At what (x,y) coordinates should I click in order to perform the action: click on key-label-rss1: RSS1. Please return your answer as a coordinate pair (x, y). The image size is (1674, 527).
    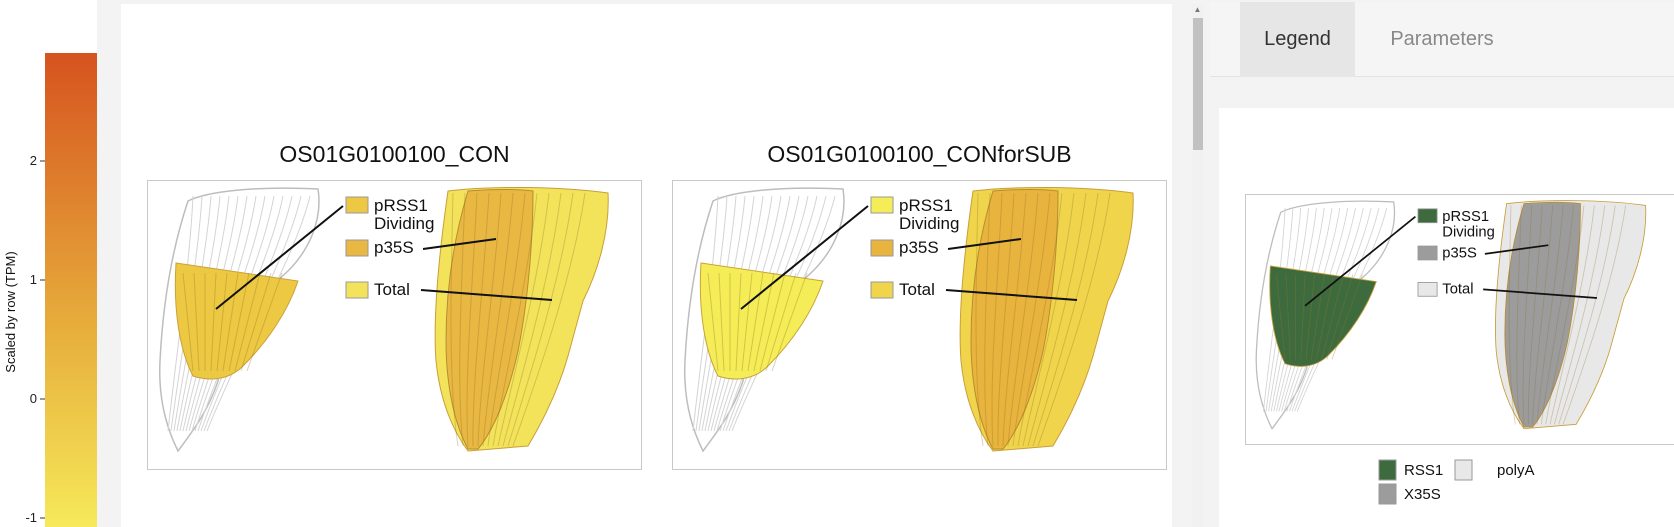
    Looking at the image, I should click on (1423, 470).